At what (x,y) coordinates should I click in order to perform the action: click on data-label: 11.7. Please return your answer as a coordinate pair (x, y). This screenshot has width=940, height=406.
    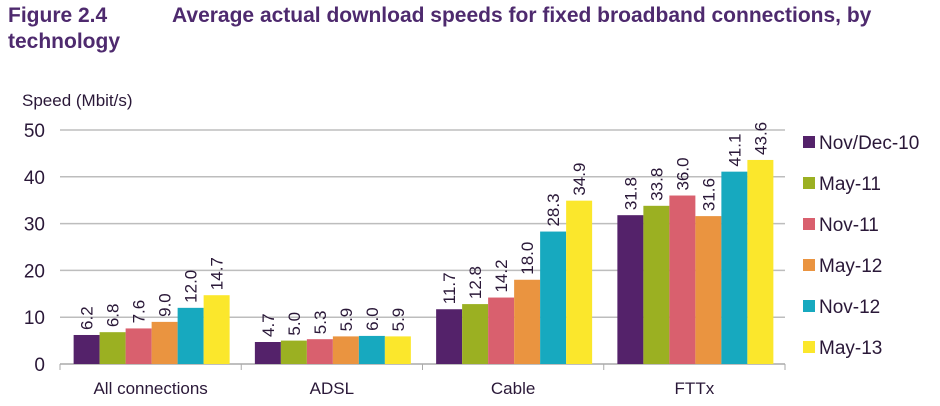
    Looking at the image, I should click on (449, 288).